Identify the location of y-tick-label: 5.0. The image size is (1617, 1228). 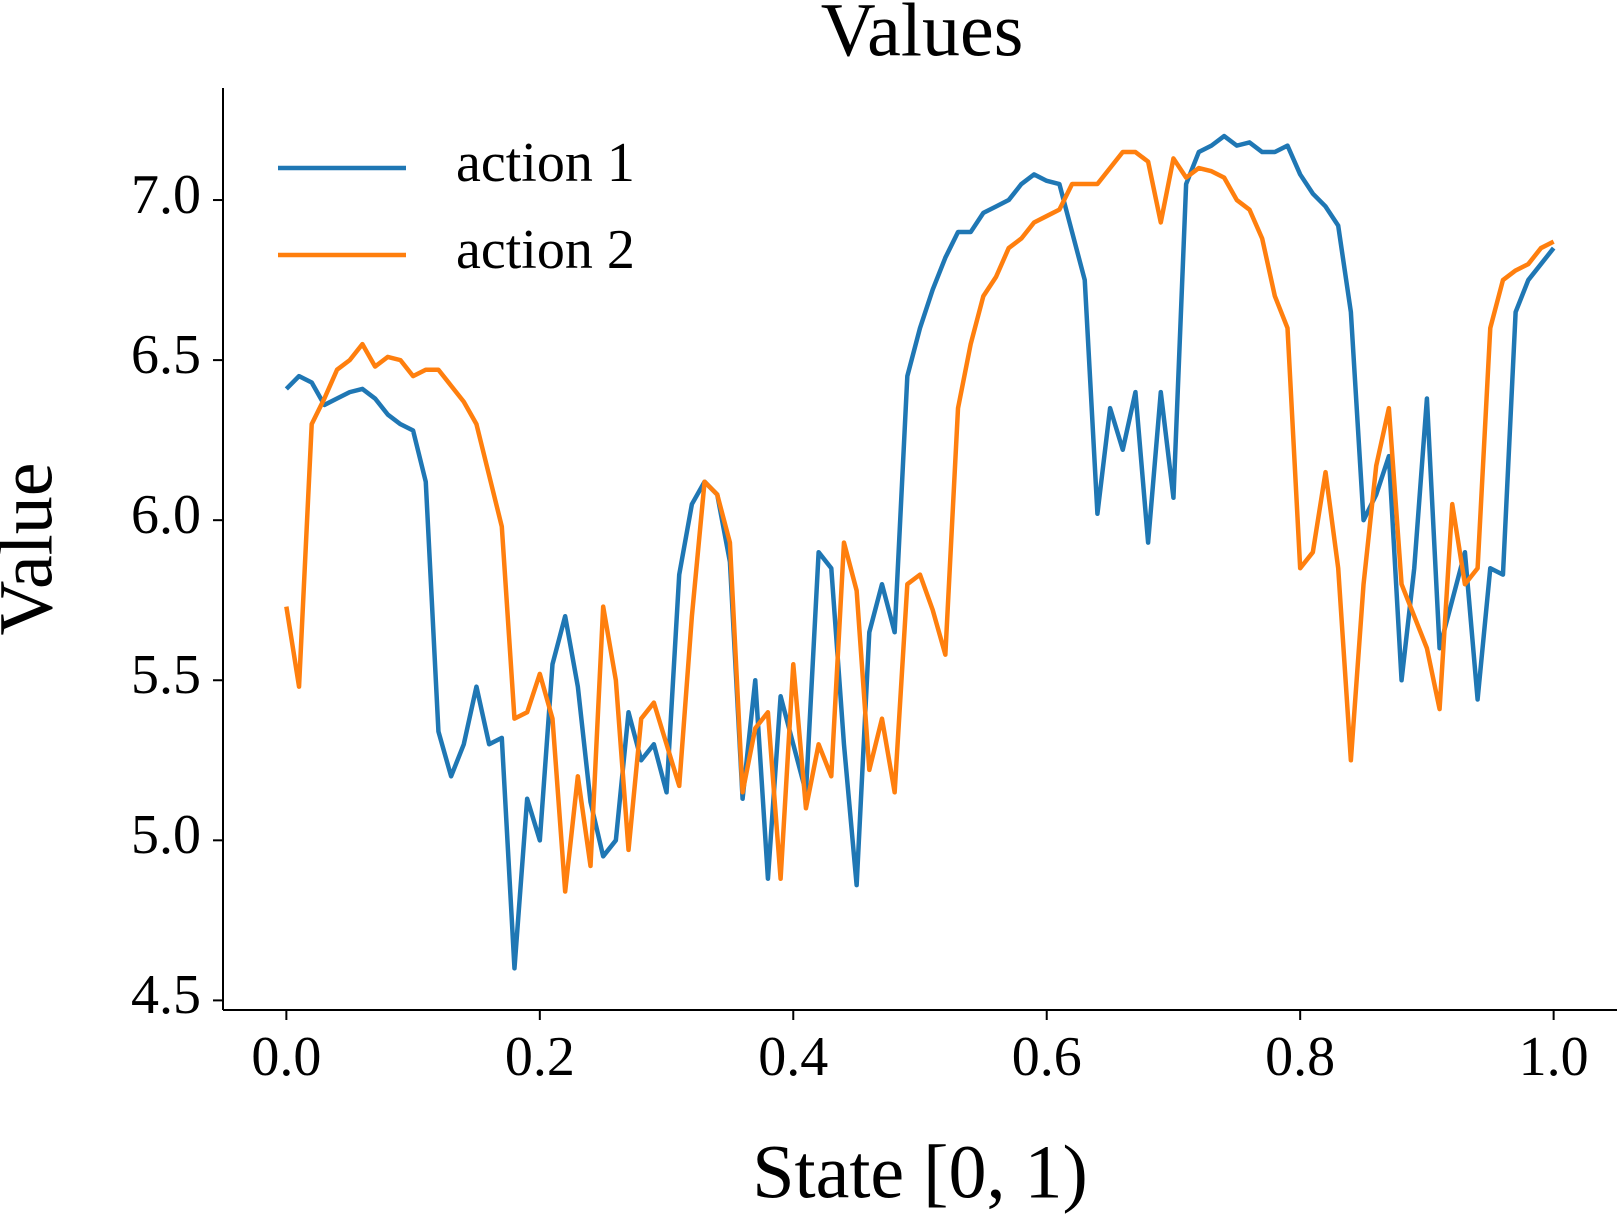
(166, 835).